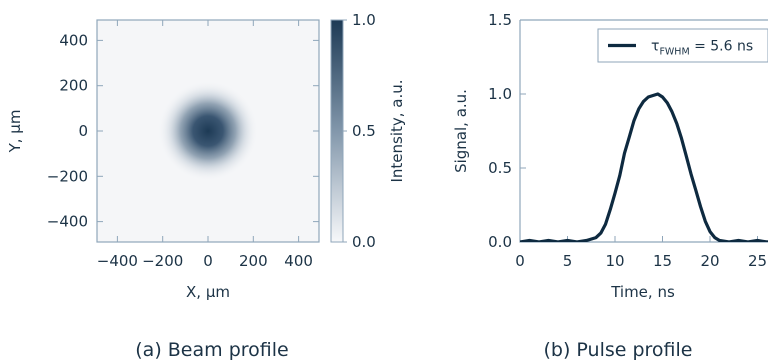 This screenshot has height=363, width=768. What do you see at coordinates (617, 350) in the screenshot?
I see `caption-b: (b) Pulse profile` at bounding box center [617, 350].